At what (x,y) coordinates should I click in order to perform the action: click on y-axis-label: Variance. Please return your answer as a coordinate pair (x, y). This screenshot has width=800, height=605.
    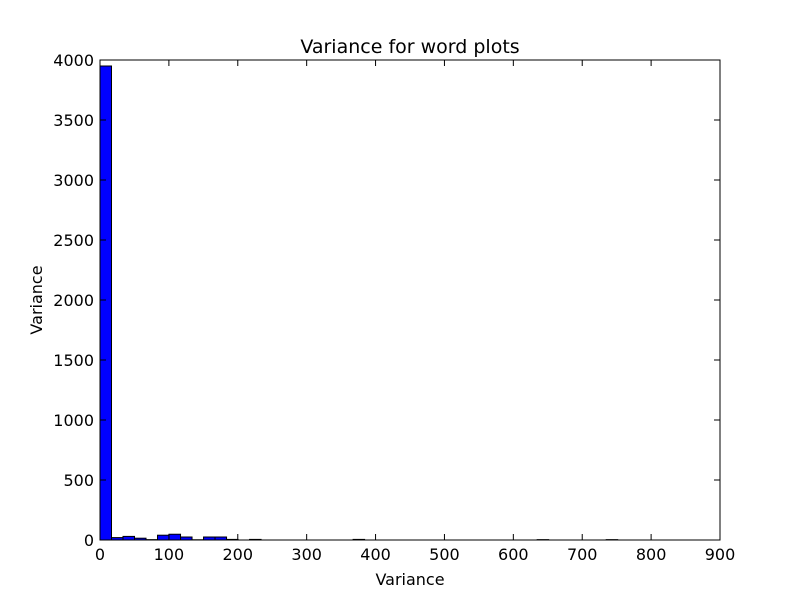
    Looking at the image, I should click on (36, 299).